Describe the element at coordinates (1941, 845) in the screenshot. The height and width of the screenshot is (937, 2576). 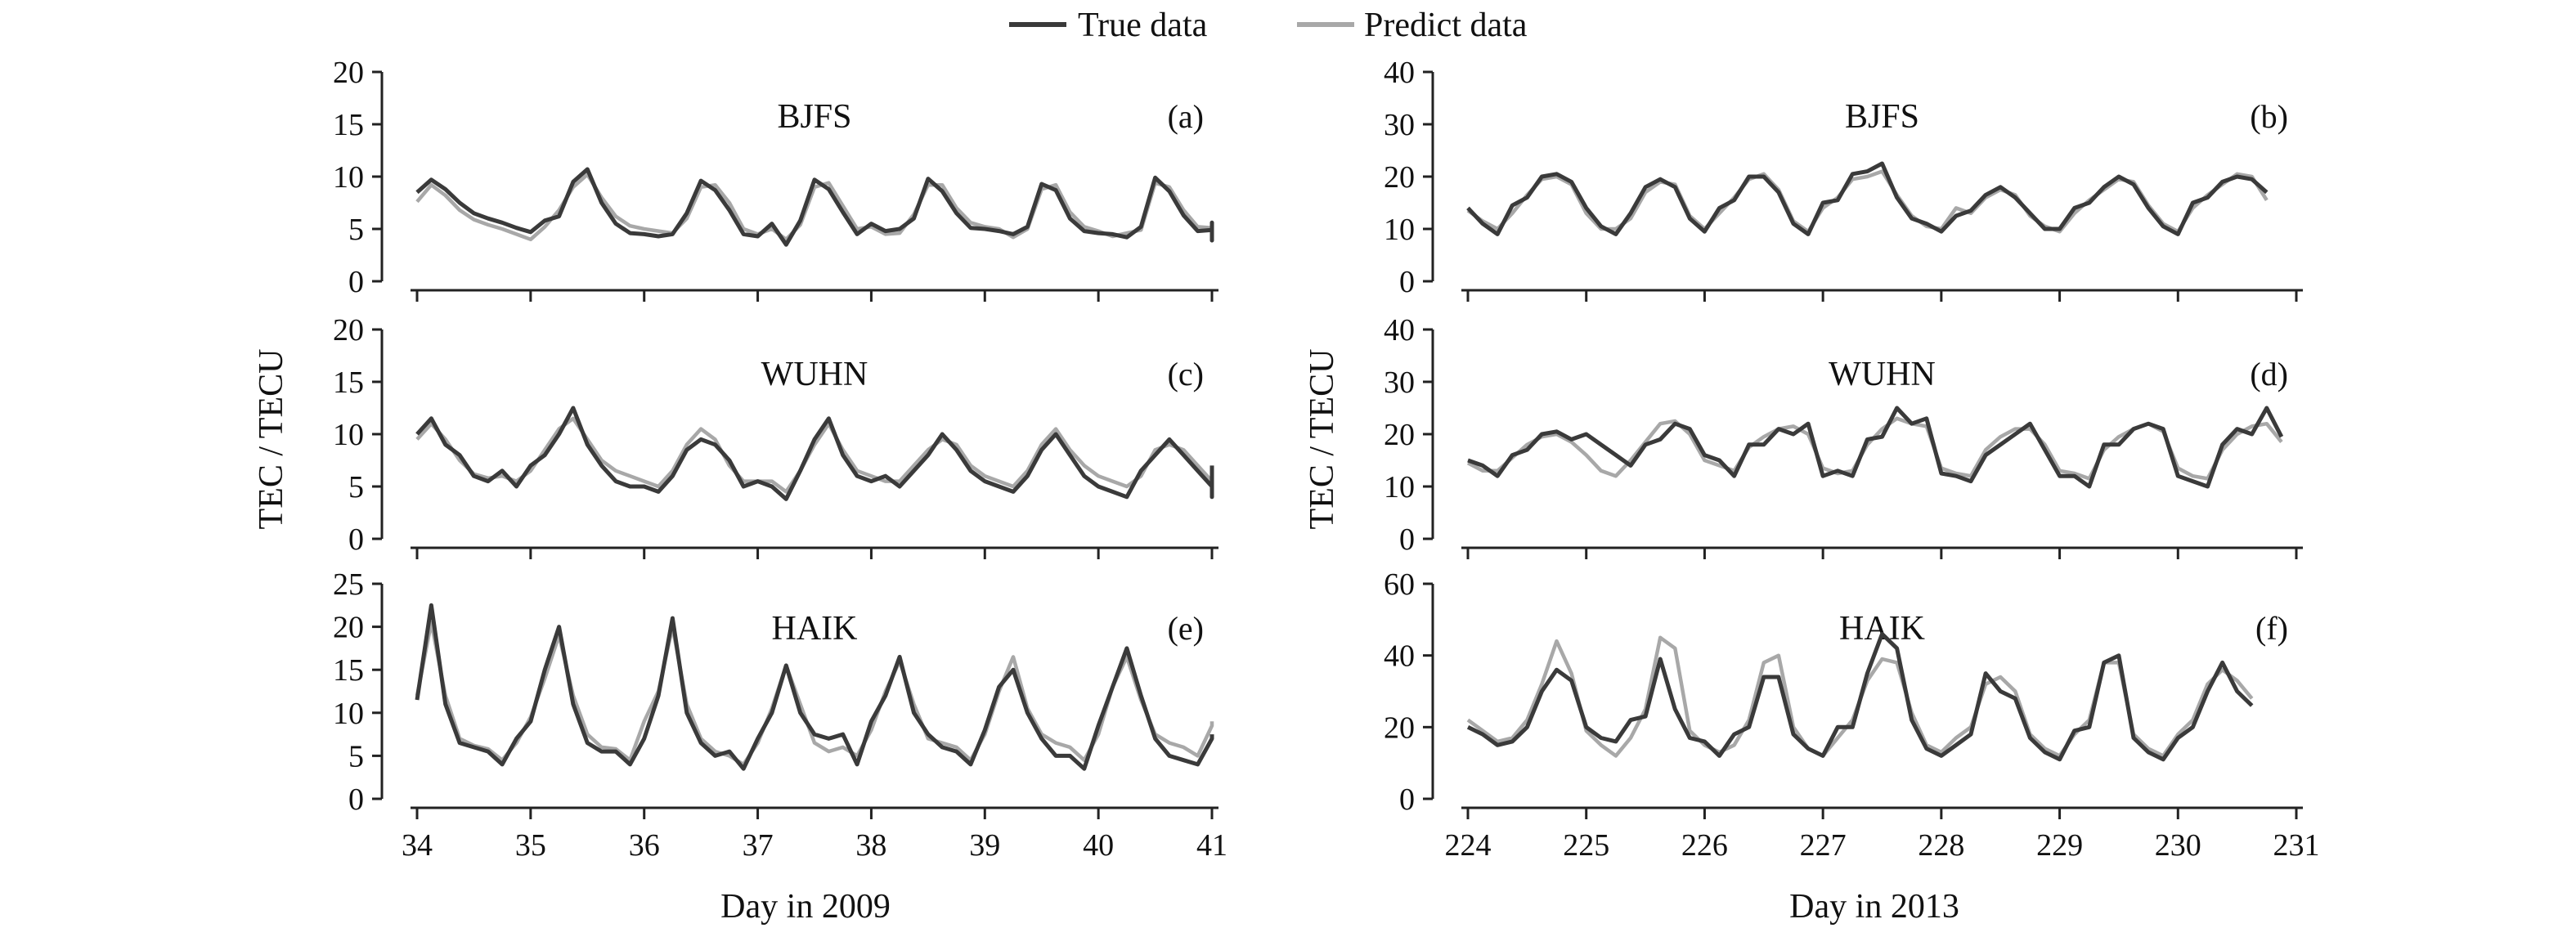
I see `x-tick-label-f: 228` at that location.